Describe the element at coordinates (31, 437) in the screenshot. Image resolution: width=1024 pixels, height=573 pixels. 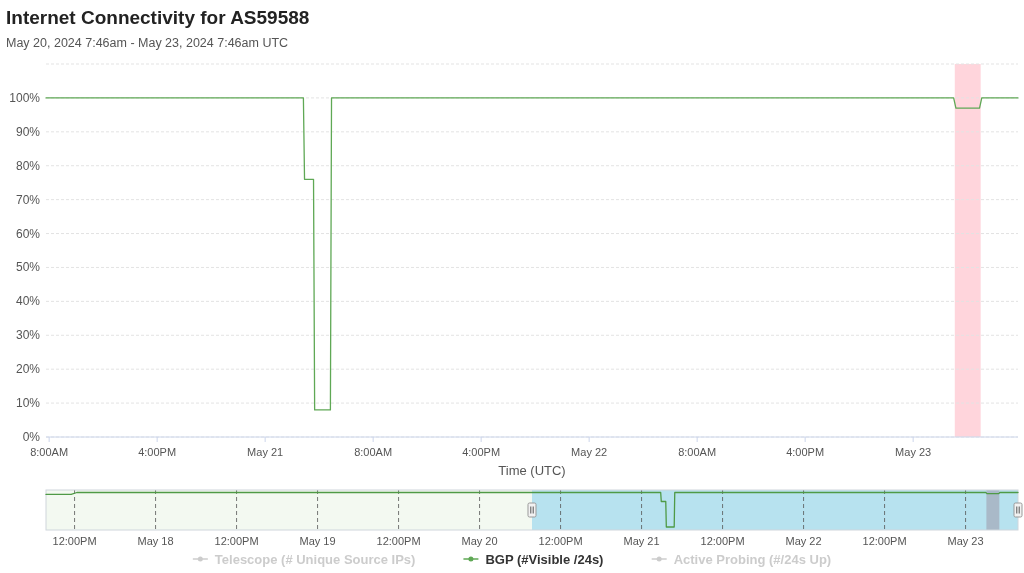
I see `y-tick-label: 0%` at that location.